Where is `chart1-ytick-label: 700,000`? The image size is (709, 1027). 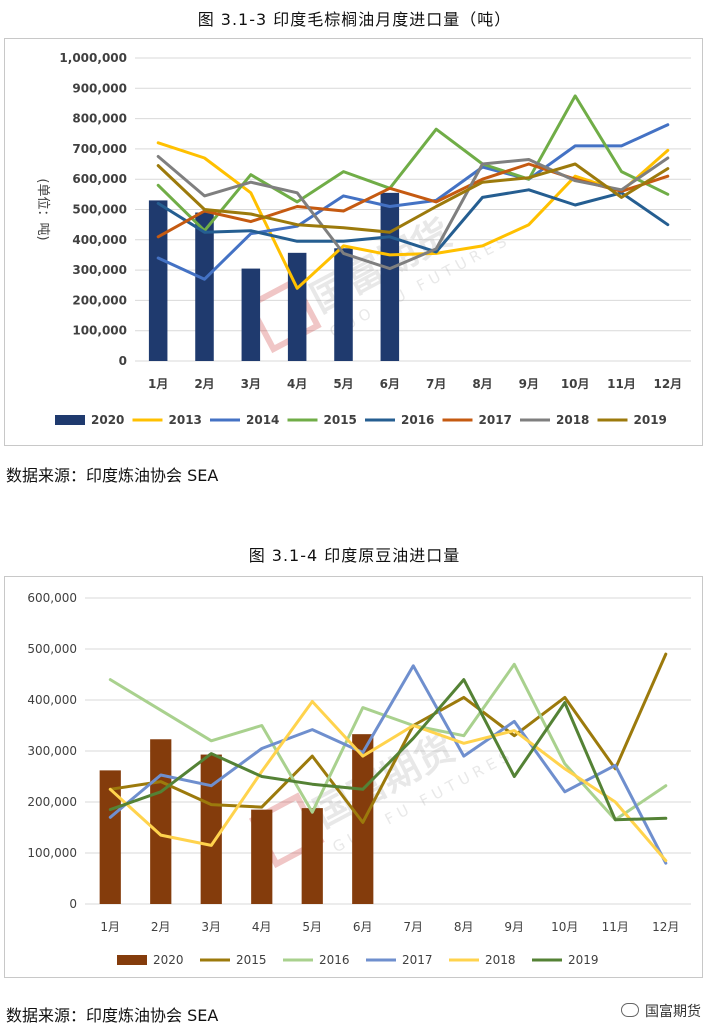 chart1-ytick-label: 700,000 is located at coordinates (99, 149).